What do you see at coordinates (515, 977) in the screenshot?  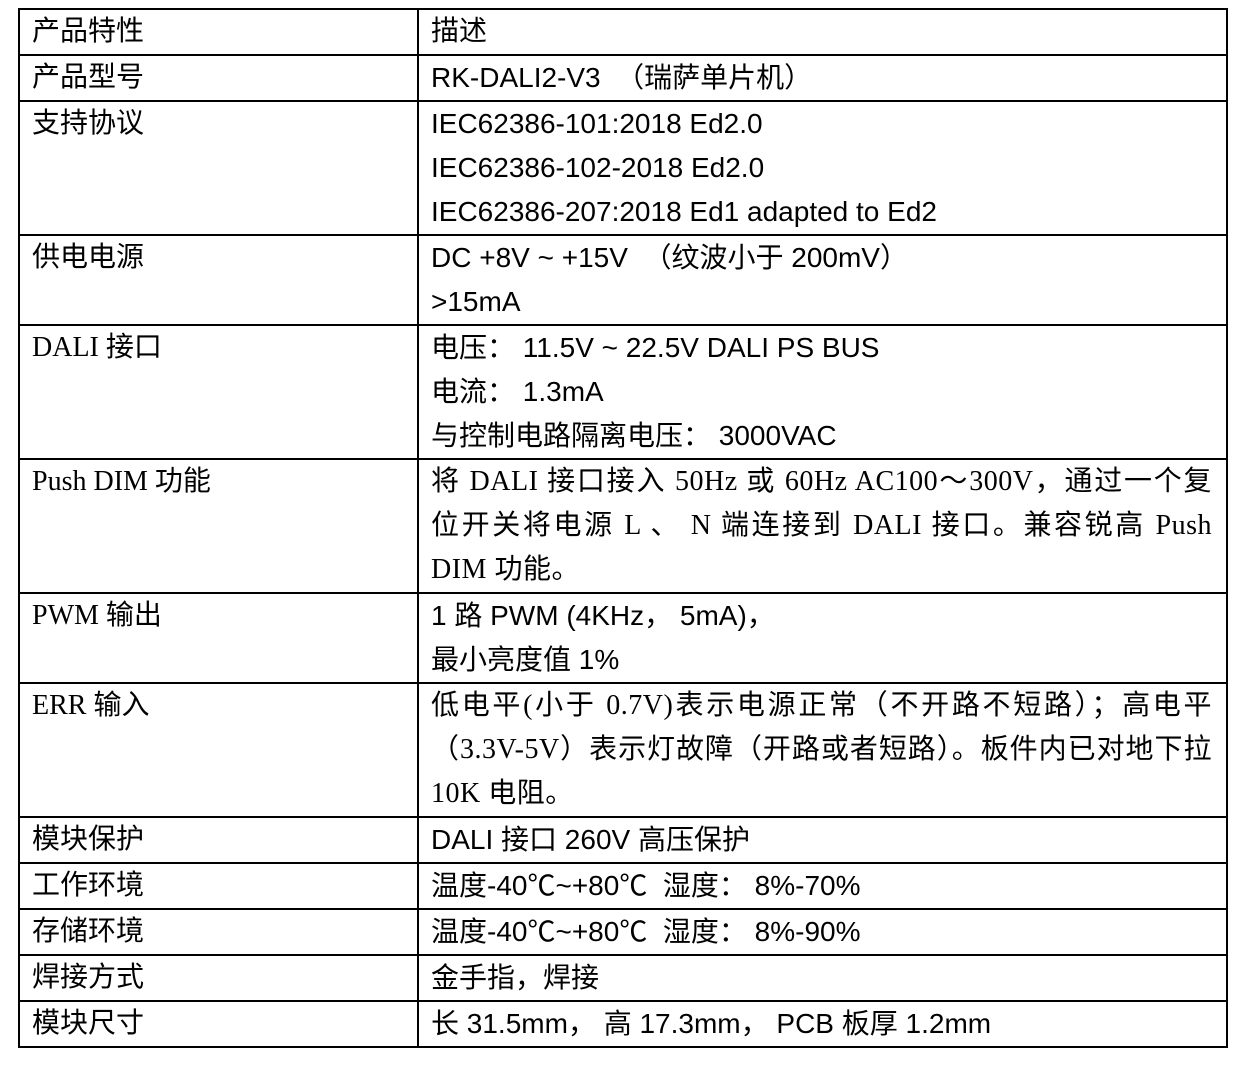 I see `spec-line: 金手指，焊接` at bounding box center [515, 977].